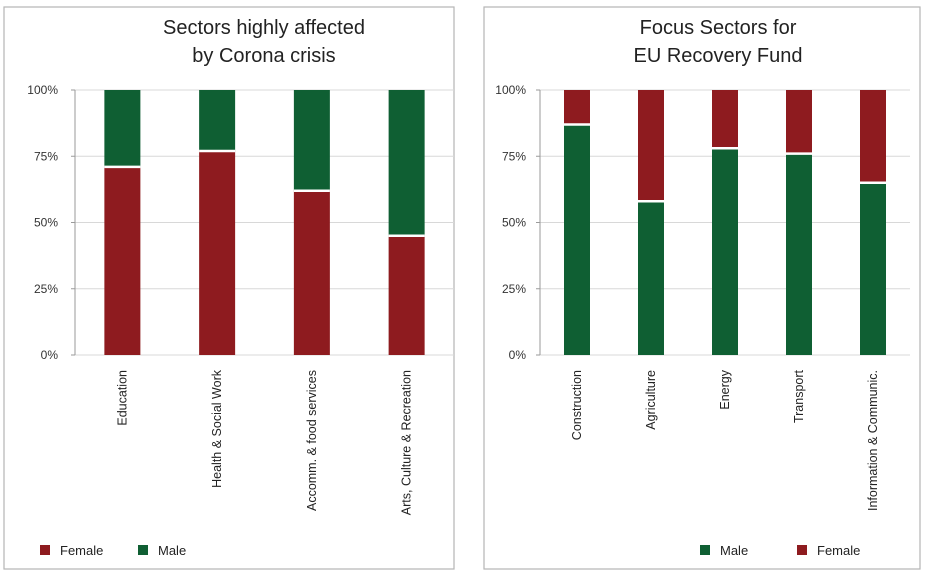 The height and width of the screenshot is (579, 945). I want to click on chart-title-line-1: Focus Sectors for, so click(718, 28).